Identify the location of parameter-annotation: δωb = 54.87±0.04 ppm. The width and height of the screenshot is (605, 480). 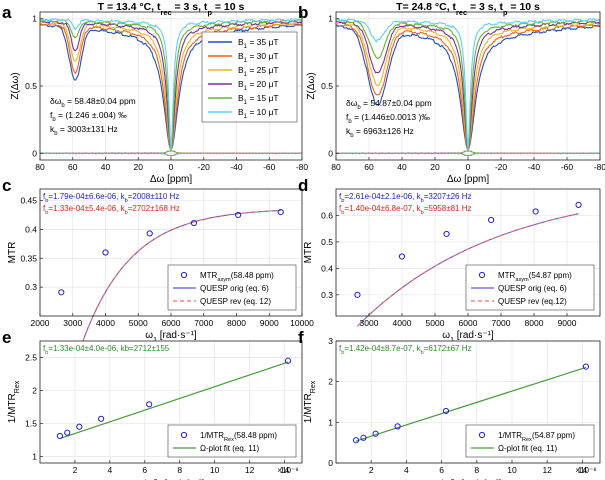
(389, 104).